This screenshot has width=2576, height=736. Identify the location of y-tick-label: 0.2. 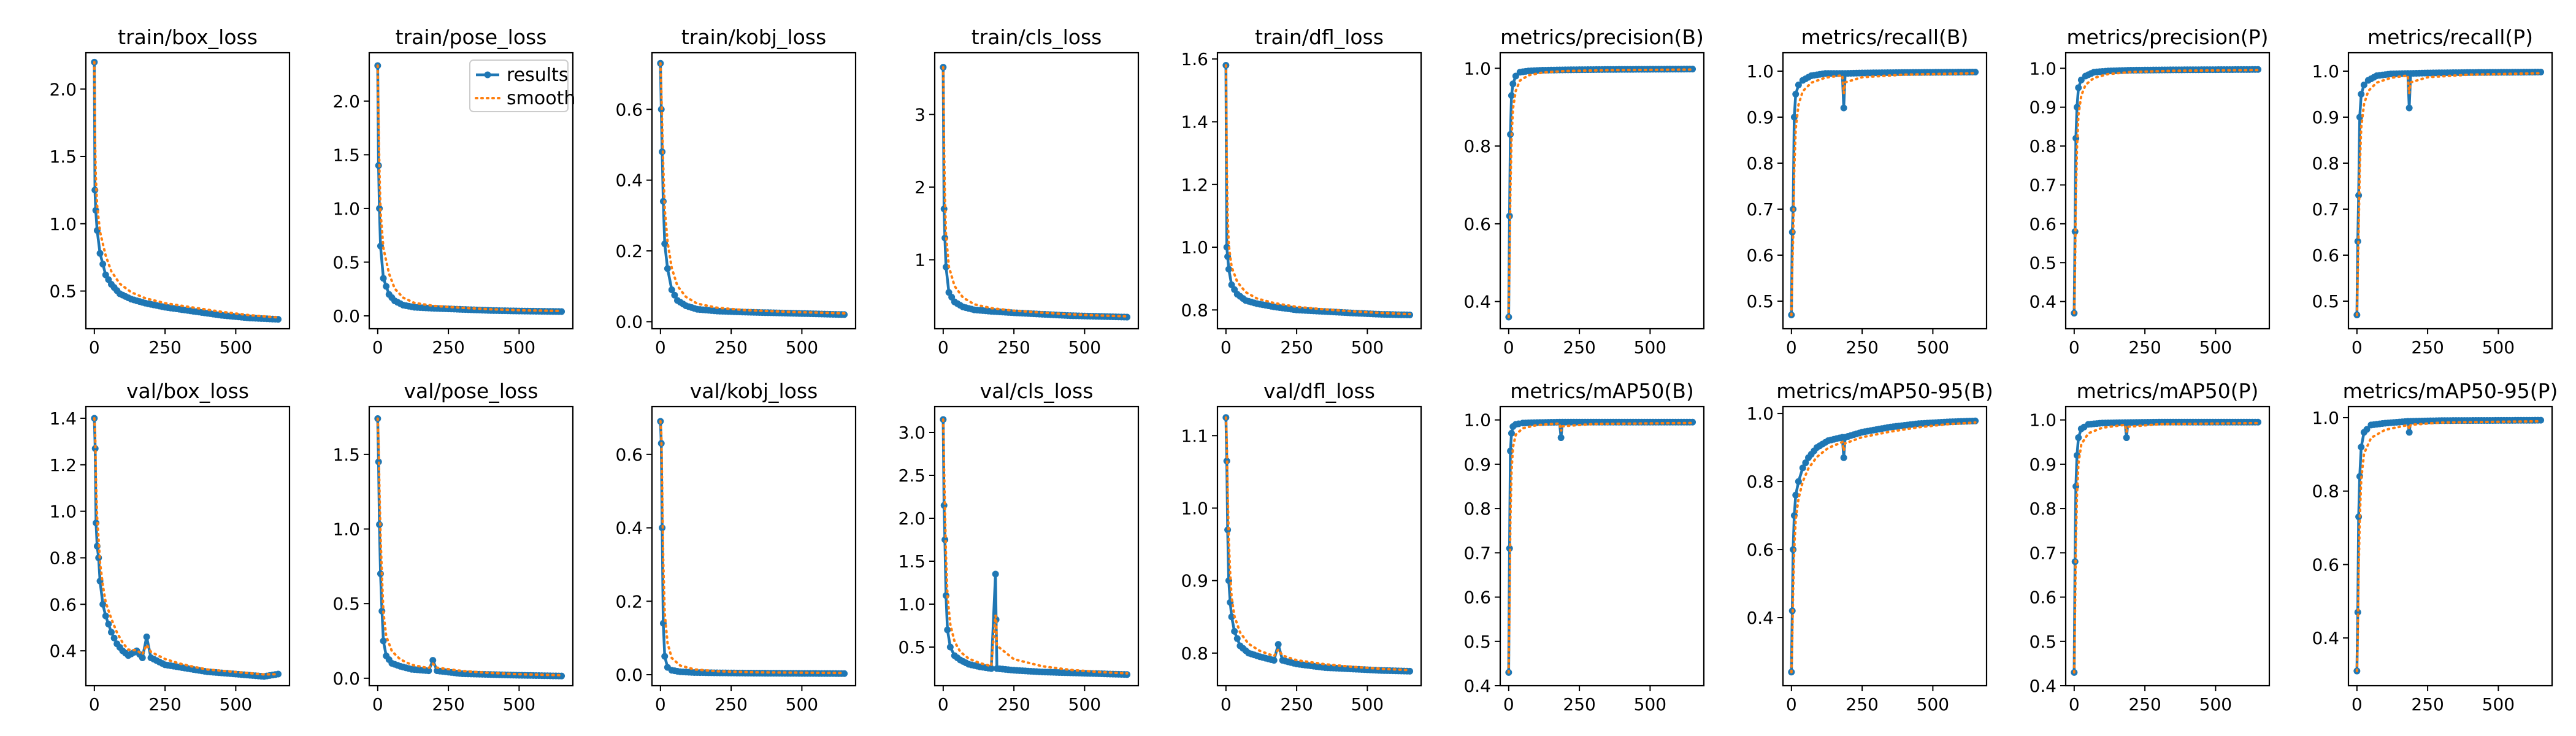
(629, 251).